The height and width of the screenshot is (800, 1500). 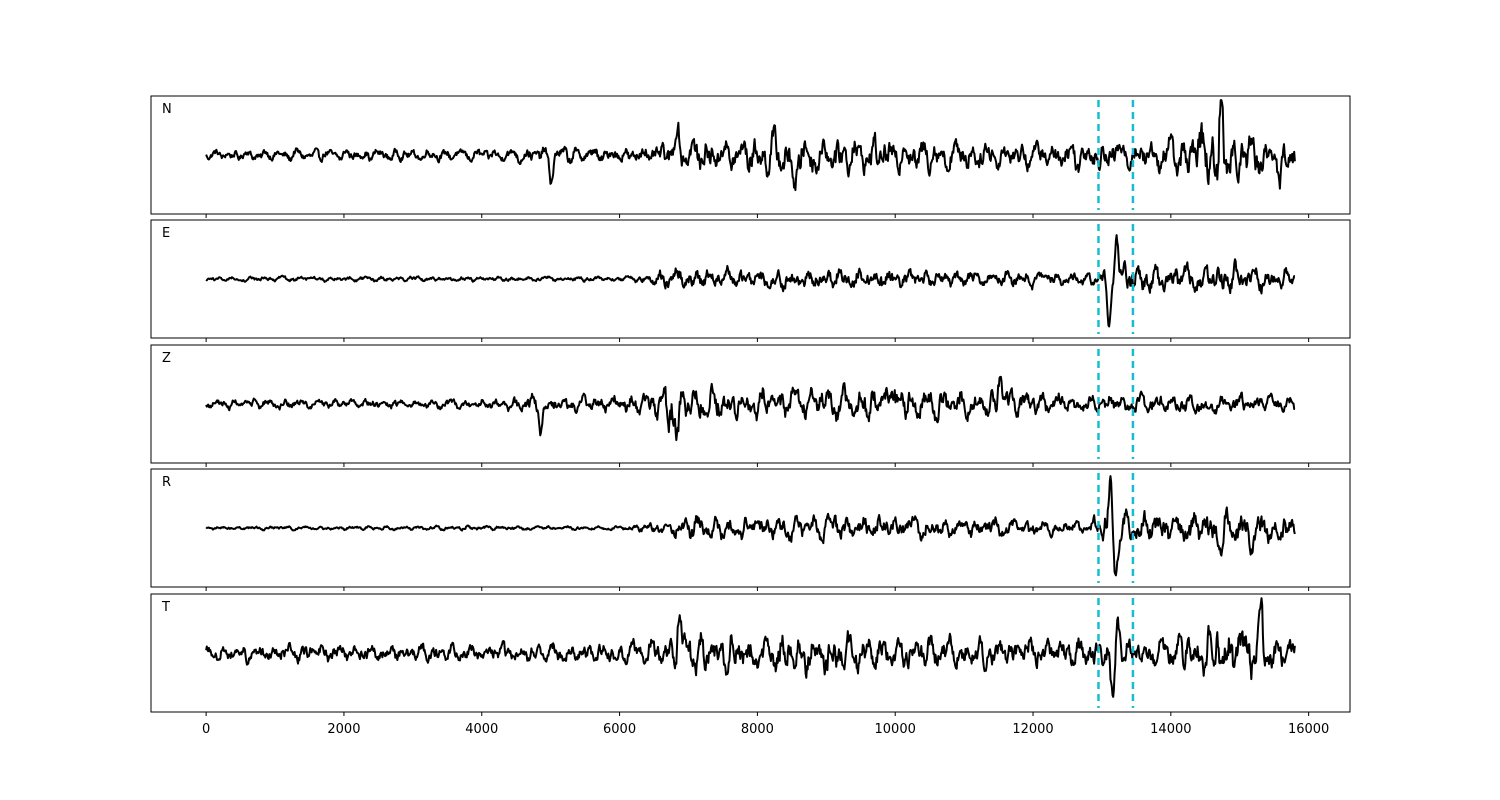 What do you see at coordinates (619, 729) in the screenshot?
I see `x-tick-label: 6000` at bounding box center [619, 729].